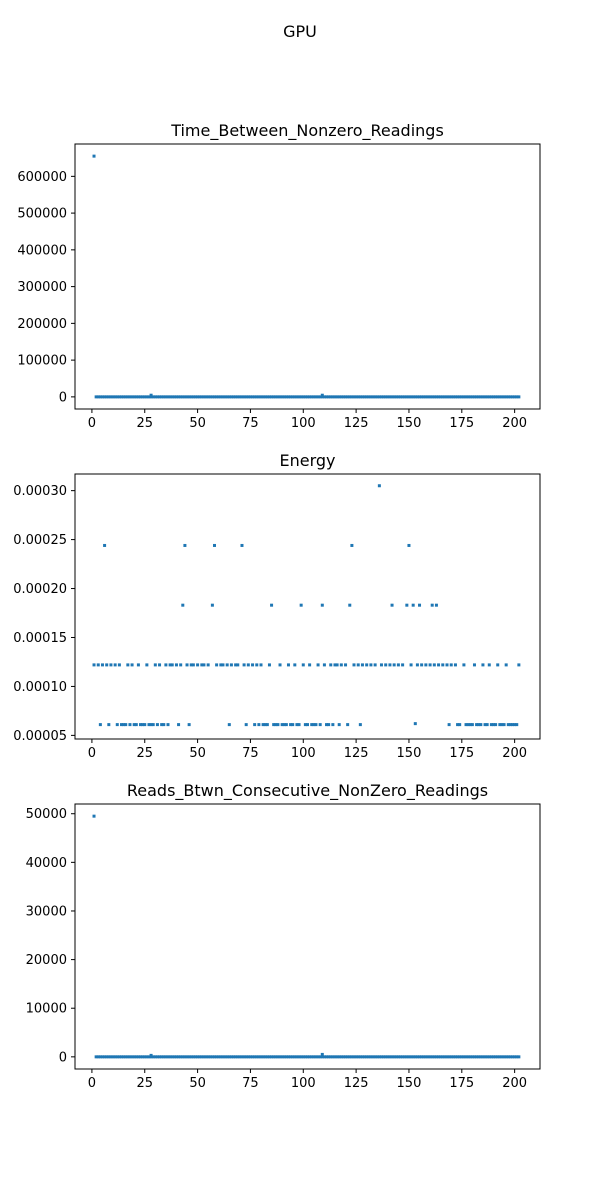  I want to click on y-tick-label: 500000, so click(42, 214).